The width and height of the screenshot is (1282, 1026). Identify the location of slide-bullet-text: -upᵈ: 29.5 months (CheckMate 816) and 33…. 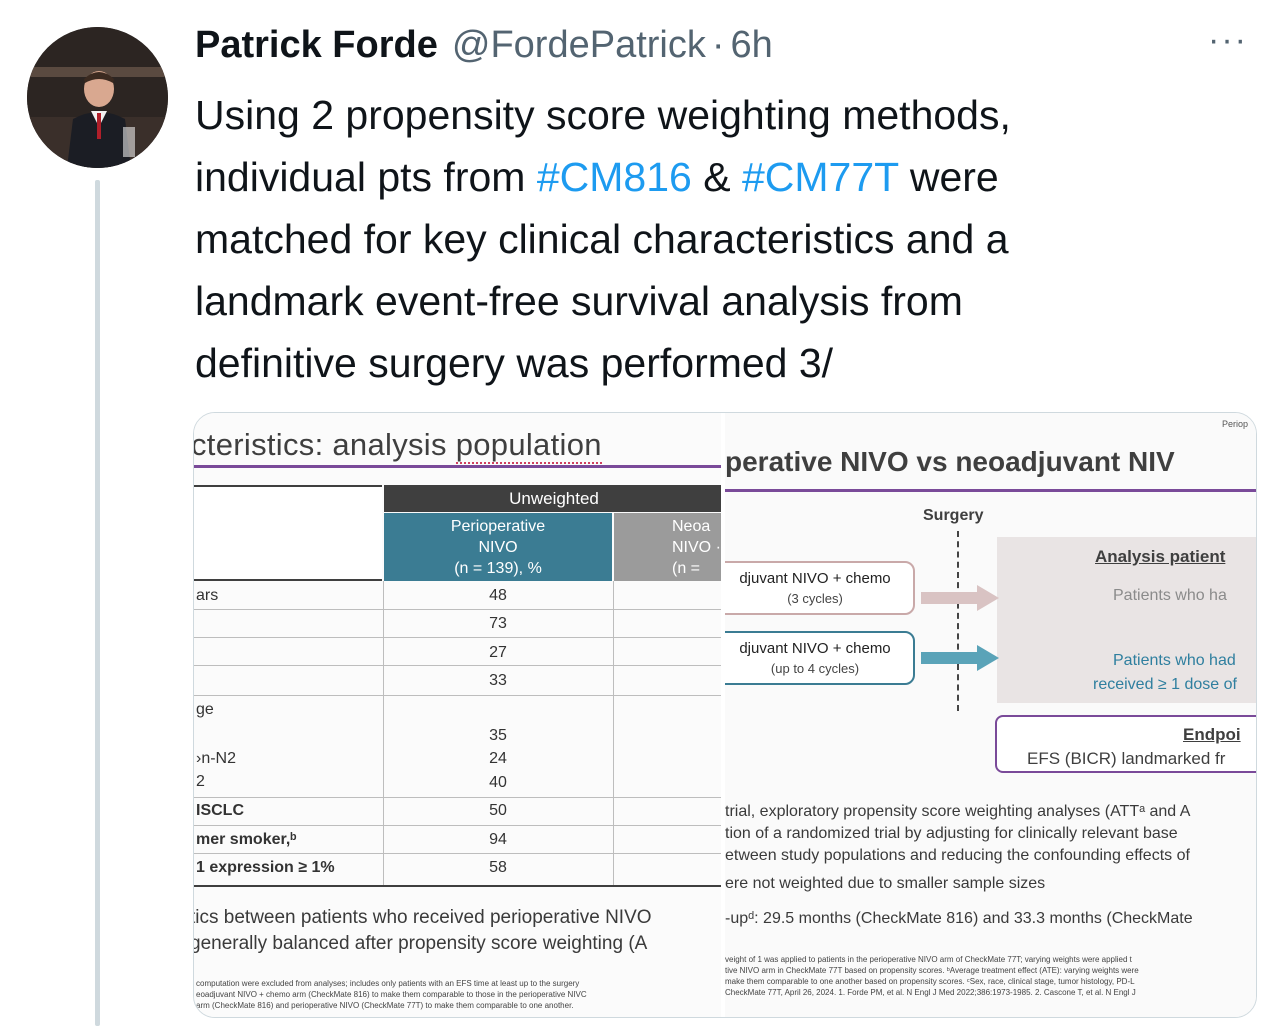
(959, 918).